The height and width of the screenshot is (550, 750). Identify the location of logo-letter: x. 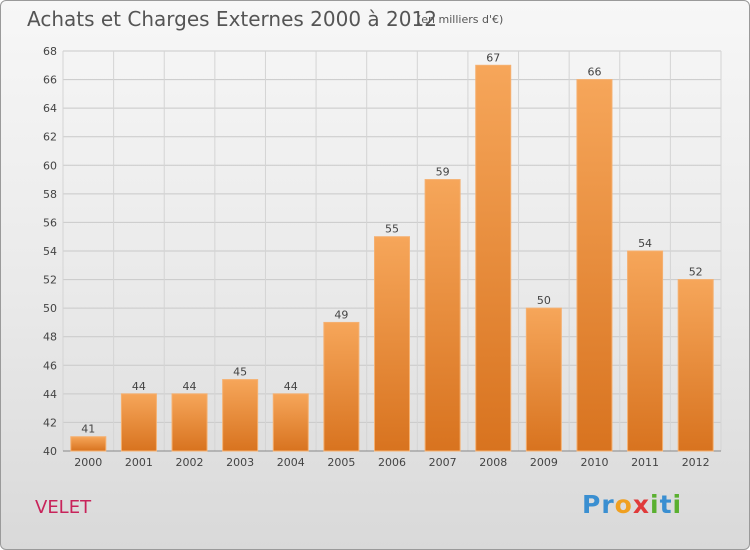
(641, 504).